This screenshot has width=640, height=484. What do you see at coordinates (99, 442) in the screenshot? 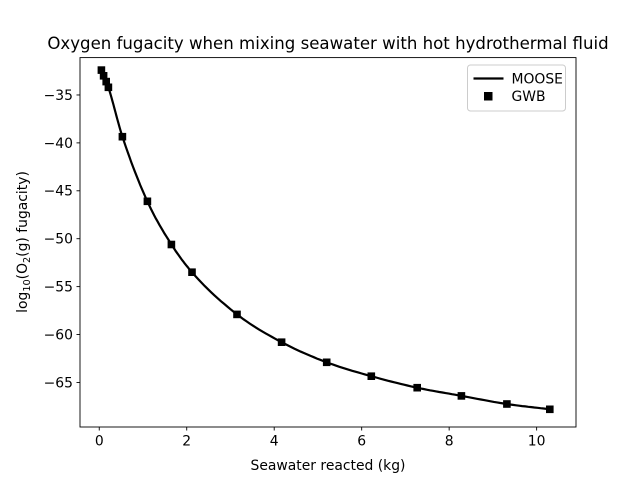
I see `x-tick-label: 0` at bounding box center [99, 442].